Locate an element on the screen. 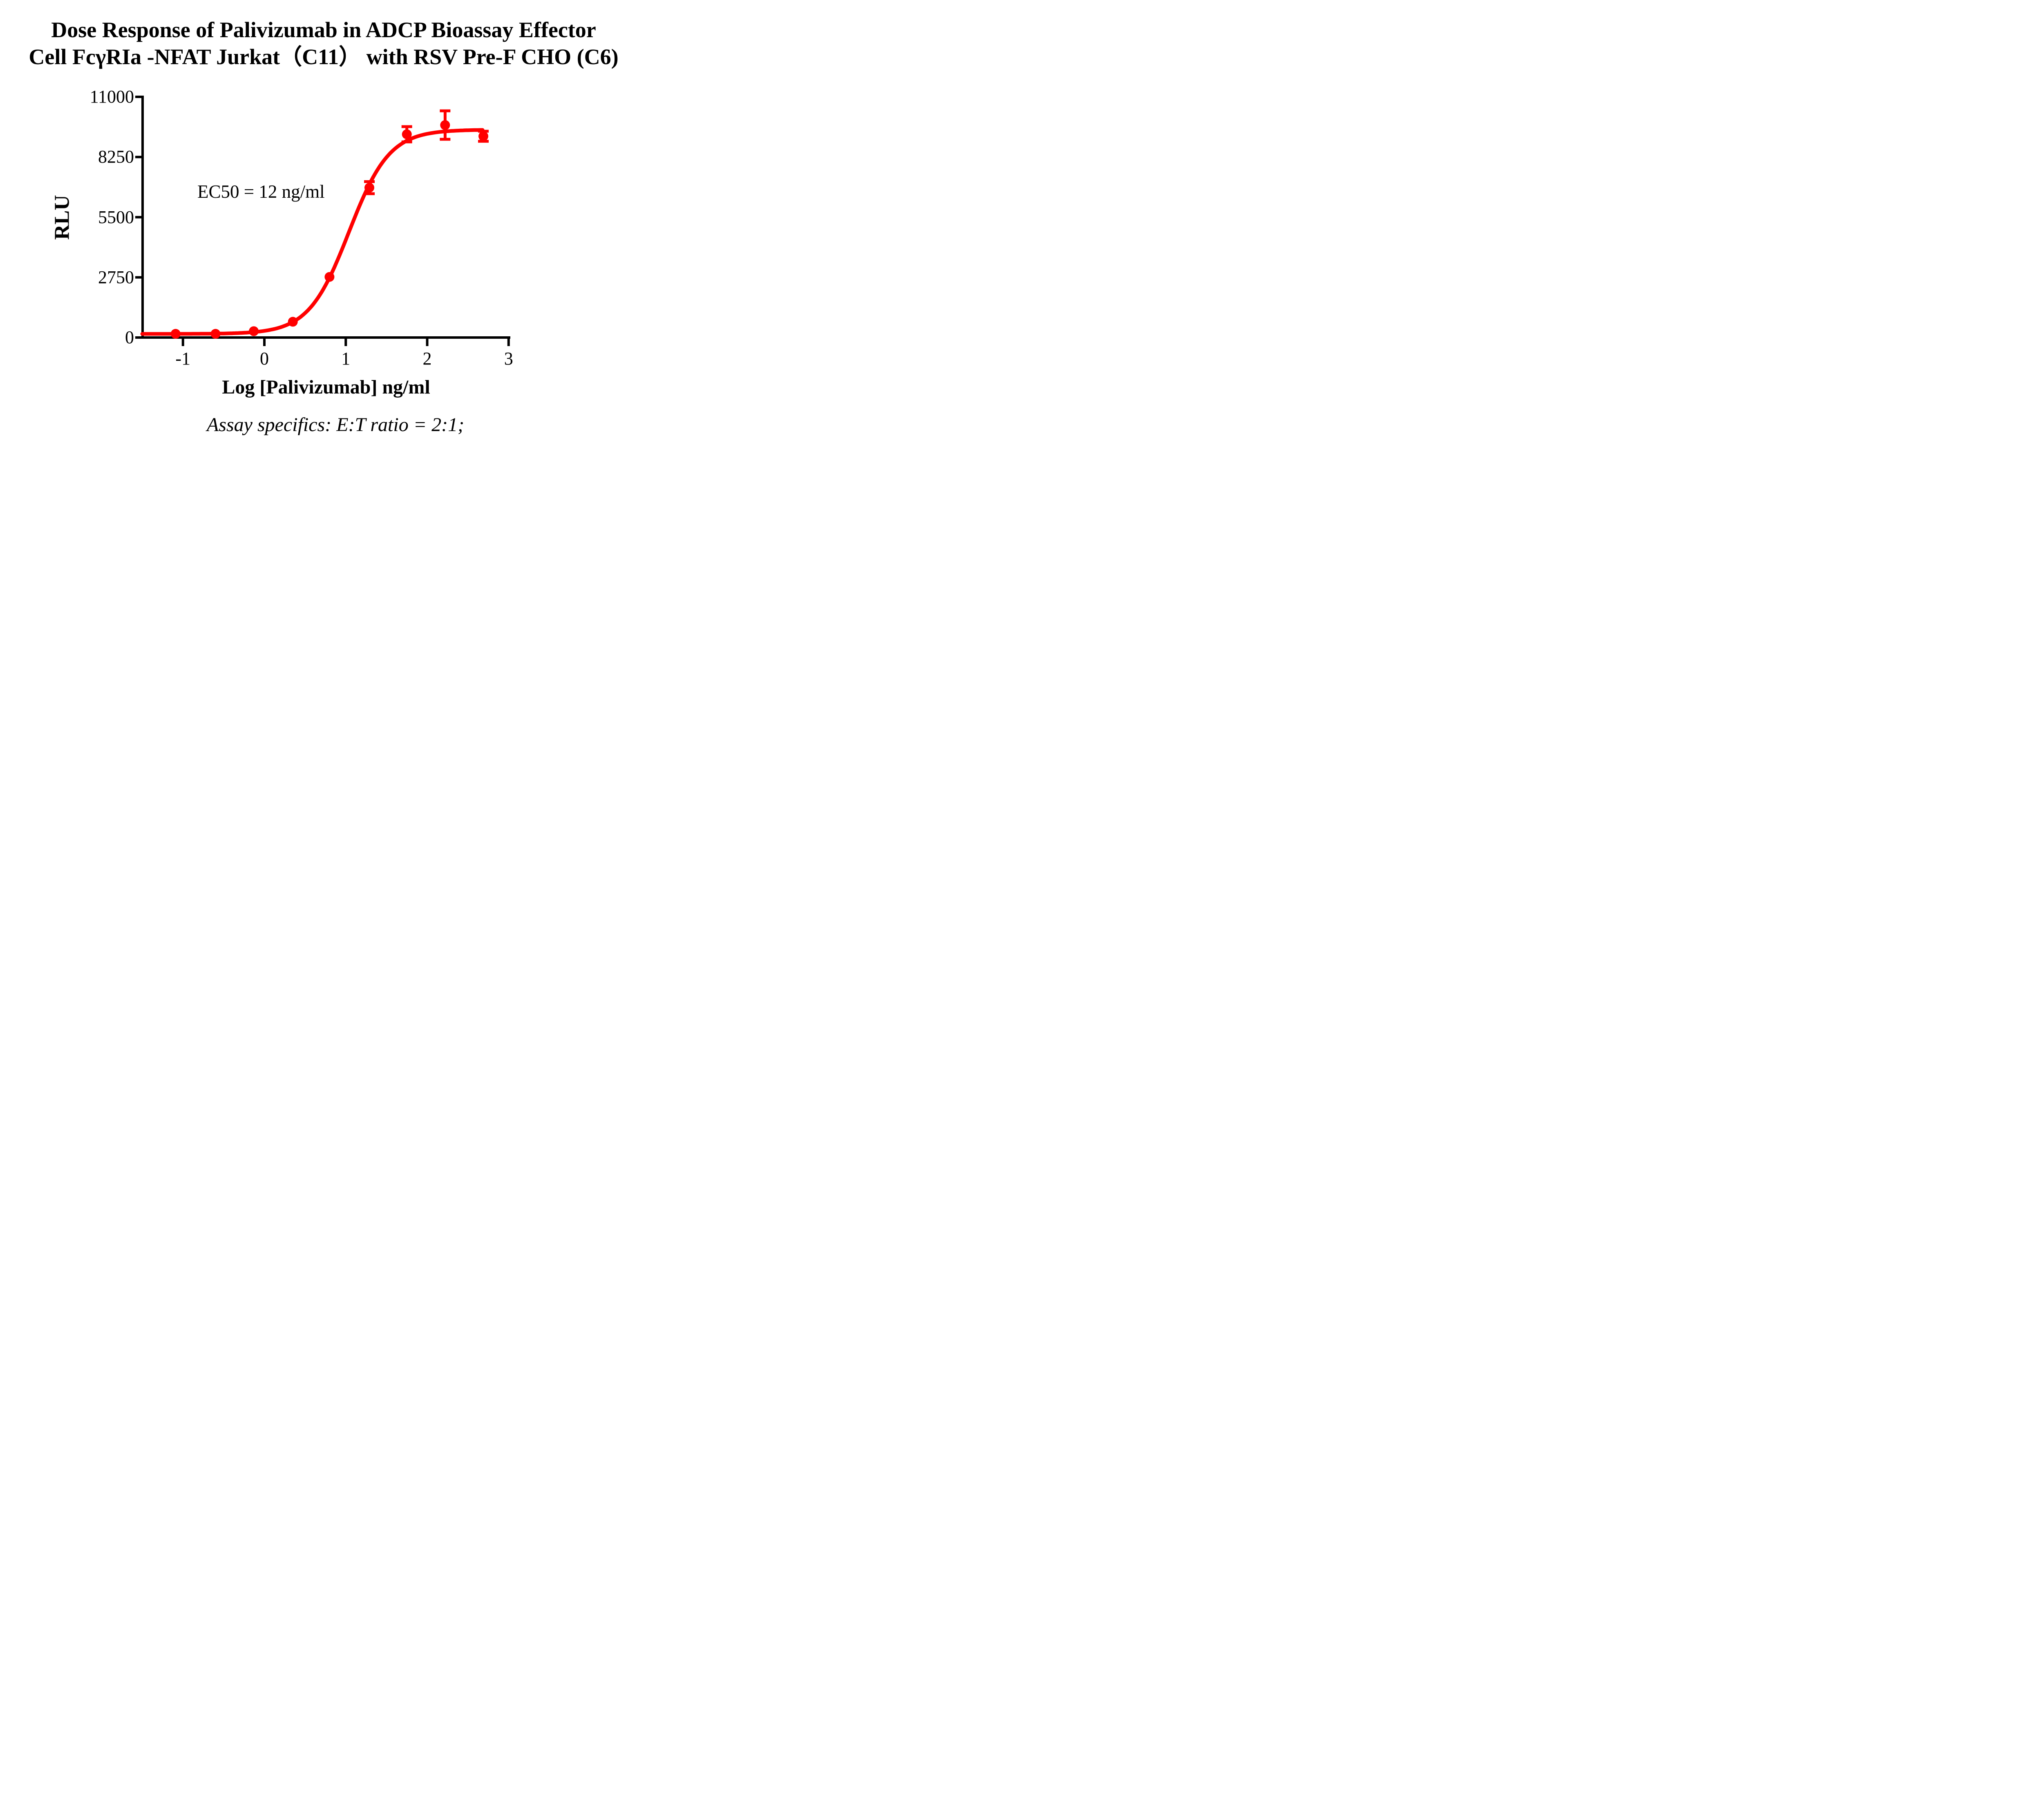  x-tick-label: 0 is located at coordinates (265, 359).